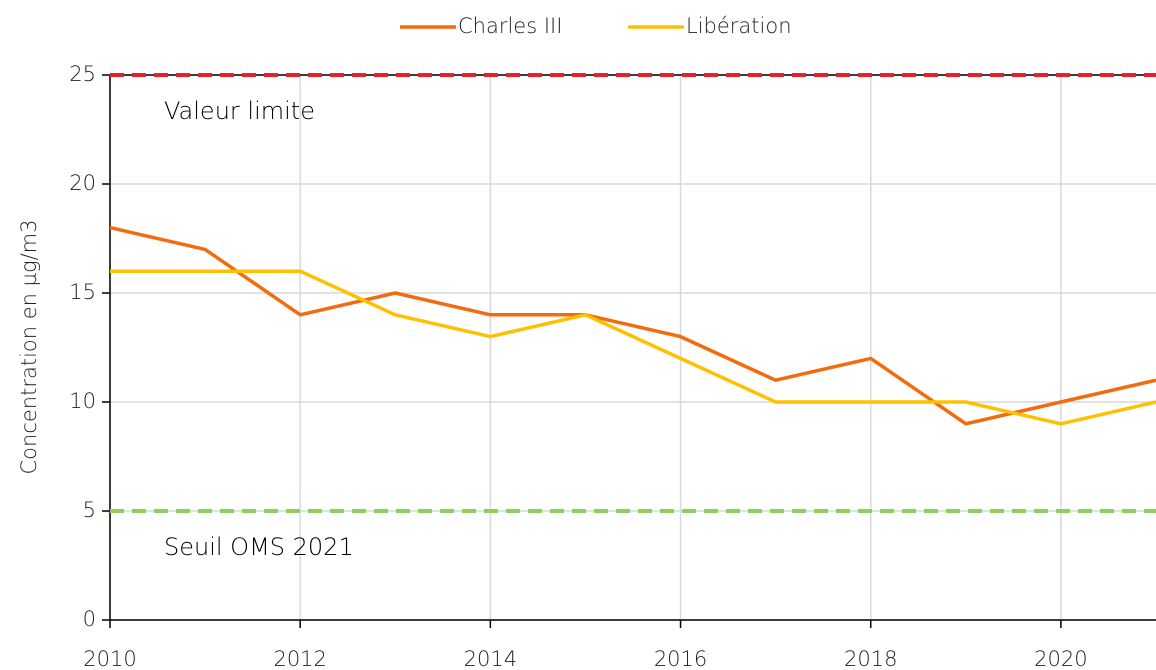 The image size is (1156, 670). Describe the element at coordinates (680, 658) in the screenshot. I see `x-tick-label: 2016` at that location.